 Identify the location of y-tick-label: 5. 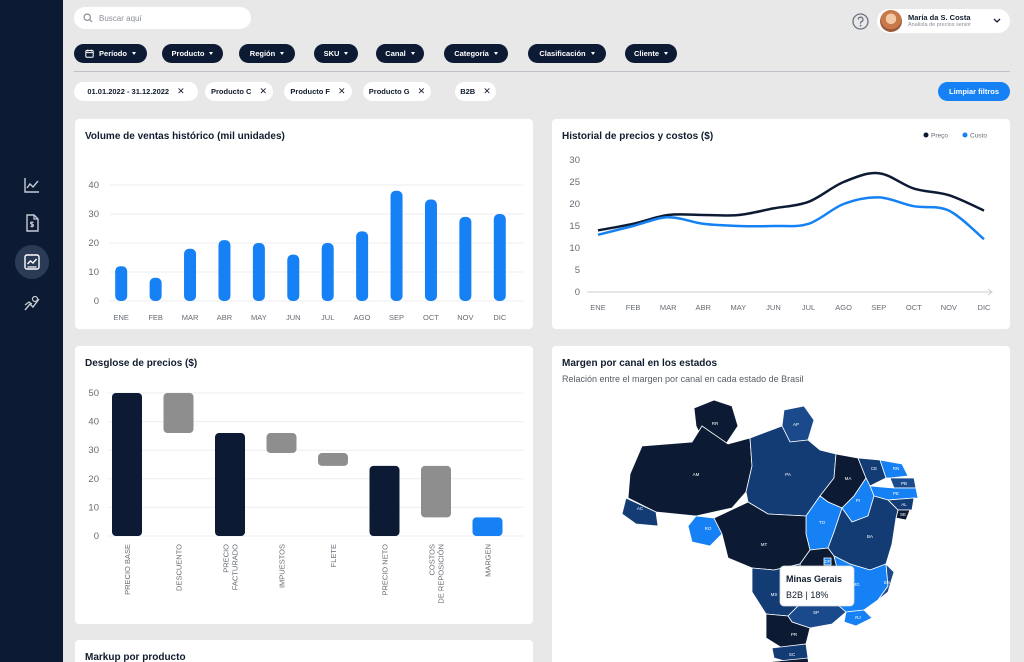
(577, 270).